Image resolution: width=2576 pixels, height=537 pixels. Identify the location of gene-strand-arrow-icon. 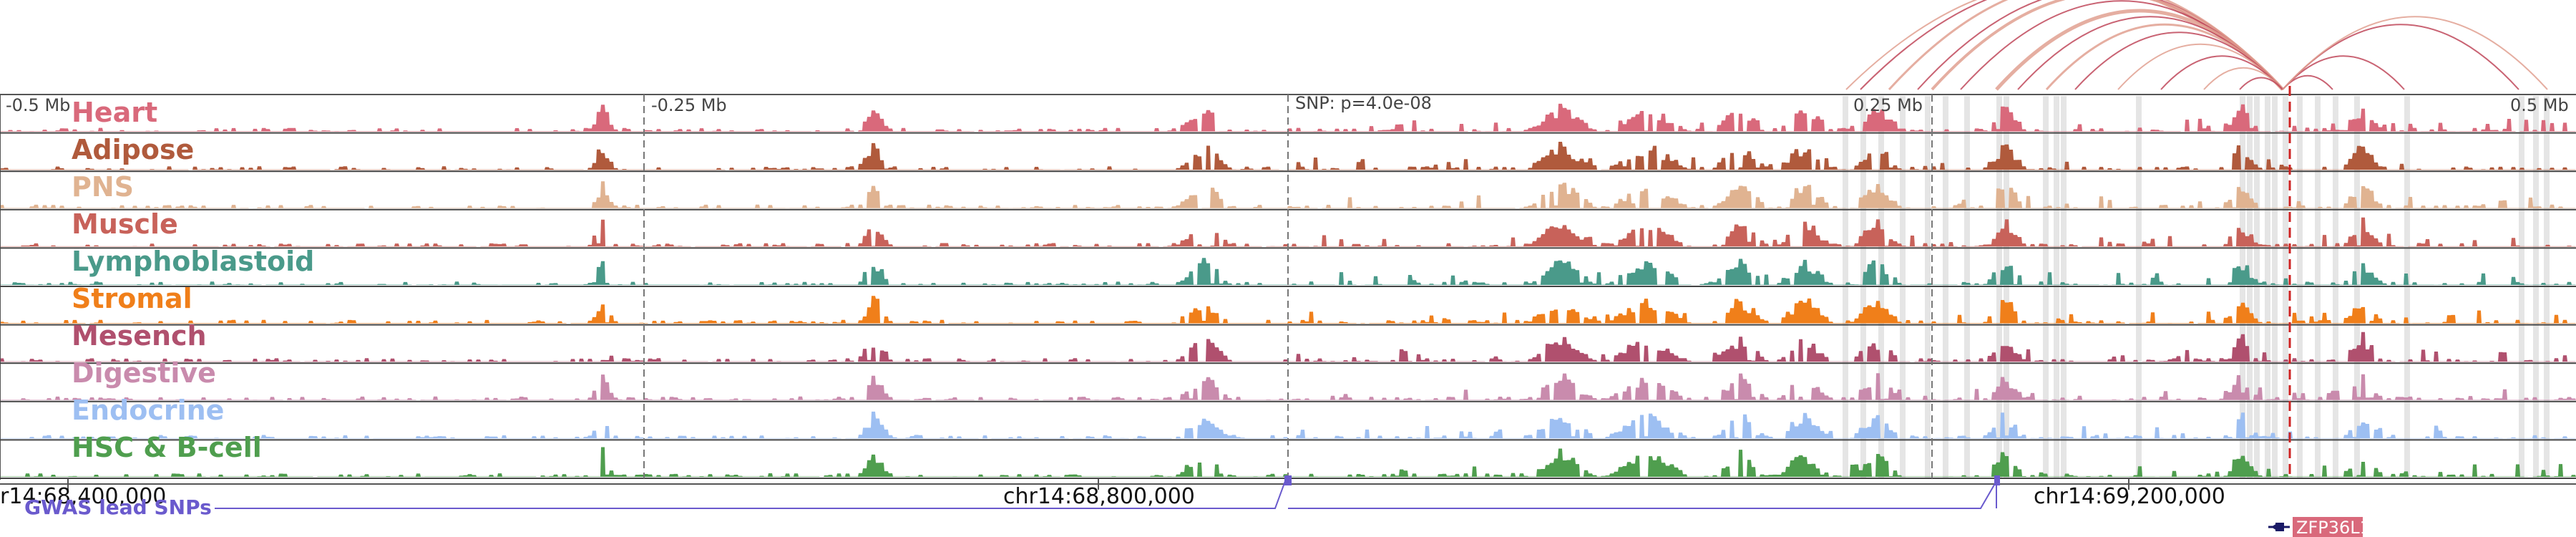
(2274, 527).